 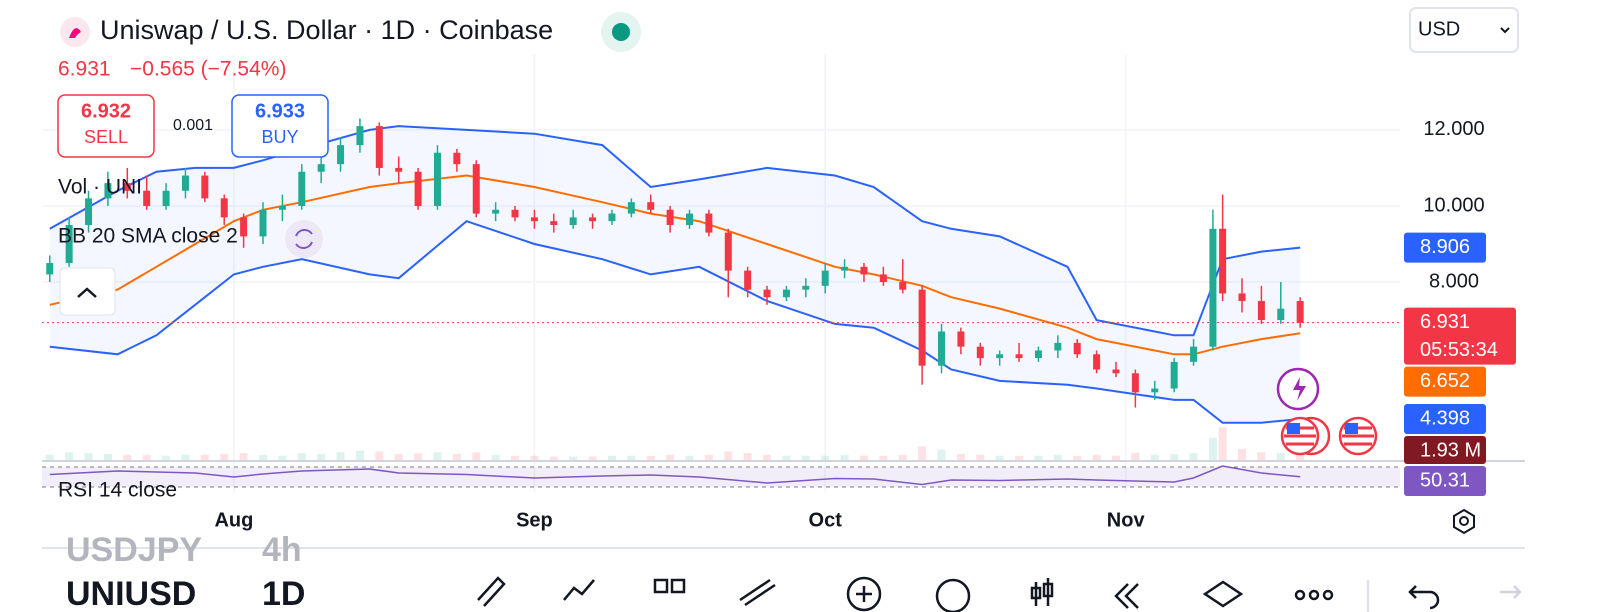 I want to click on tool-trend, so click(x=579, y=590).